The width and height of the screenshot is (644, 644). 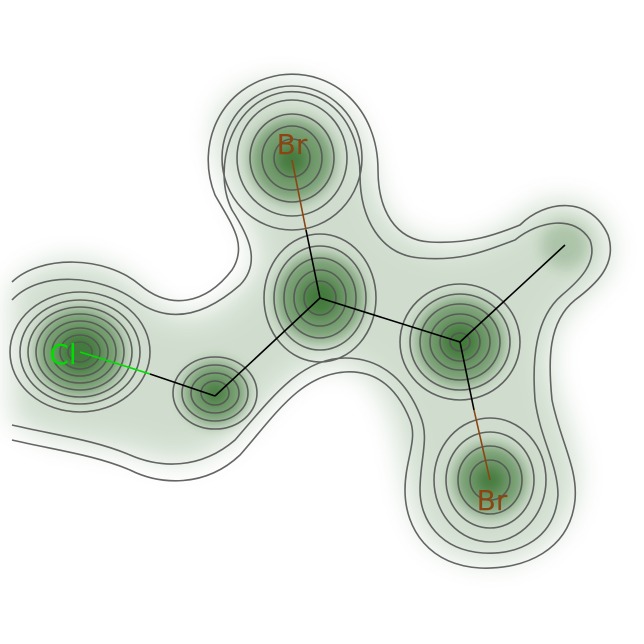 I want to click on contours-br1, so click(x=292, y=158).